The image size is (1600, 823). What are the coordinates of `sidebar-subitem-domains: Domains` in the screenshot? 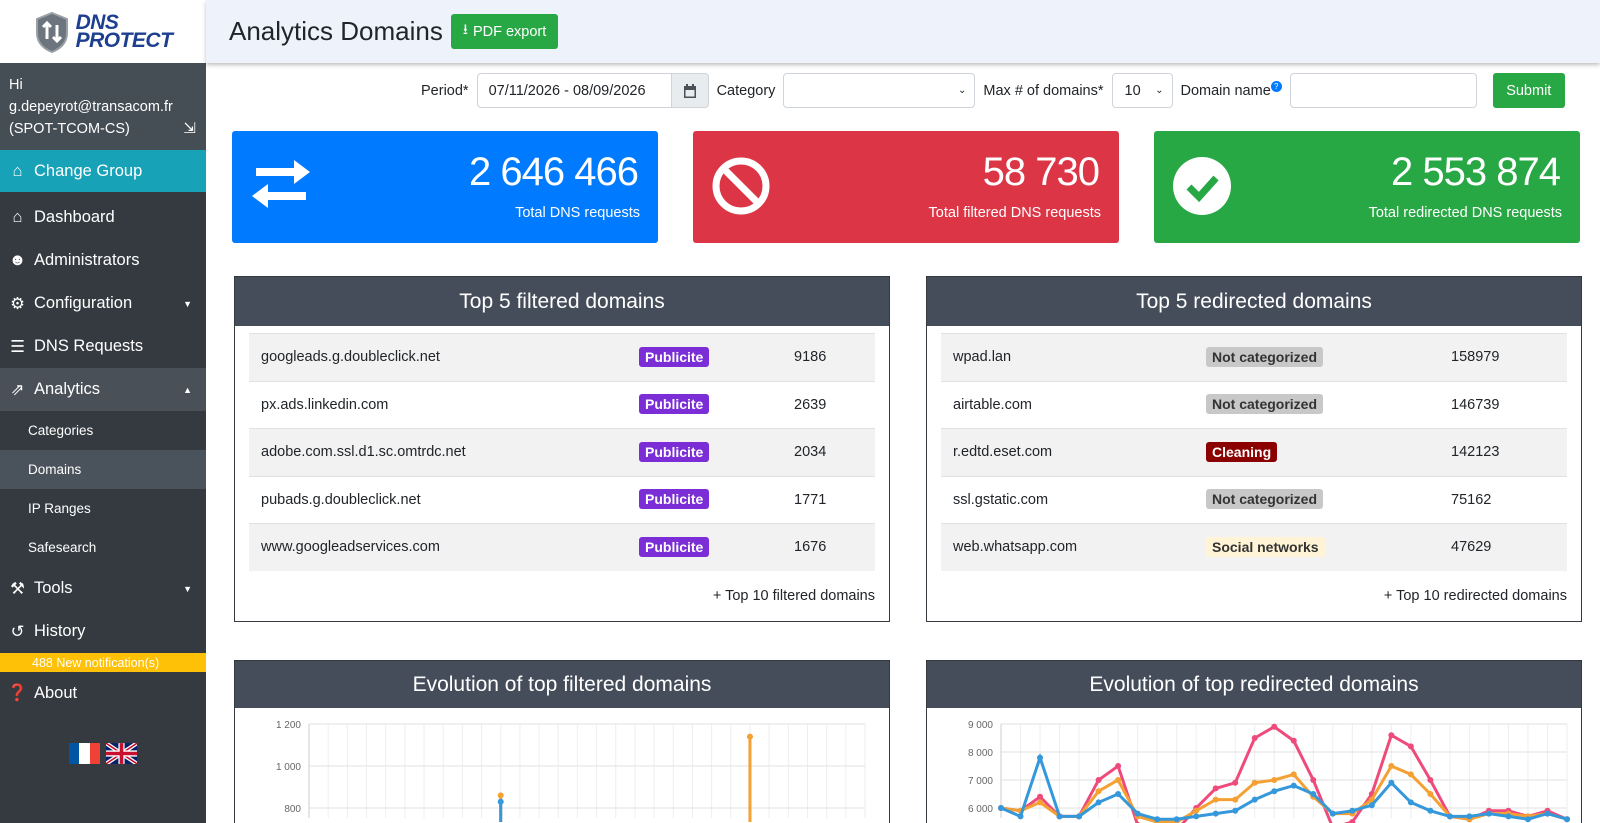 It's located at (103, 469).